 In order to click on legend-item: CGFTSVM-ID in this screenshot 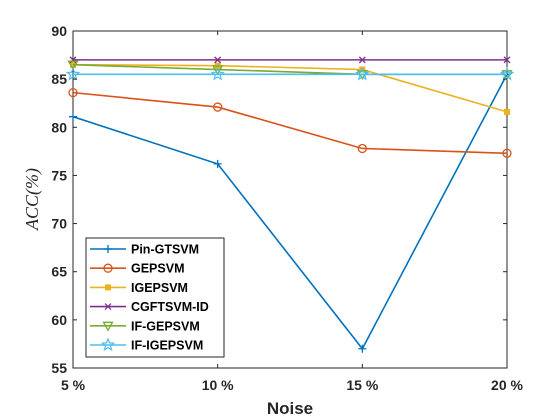, I will do `click(149, 307)`.